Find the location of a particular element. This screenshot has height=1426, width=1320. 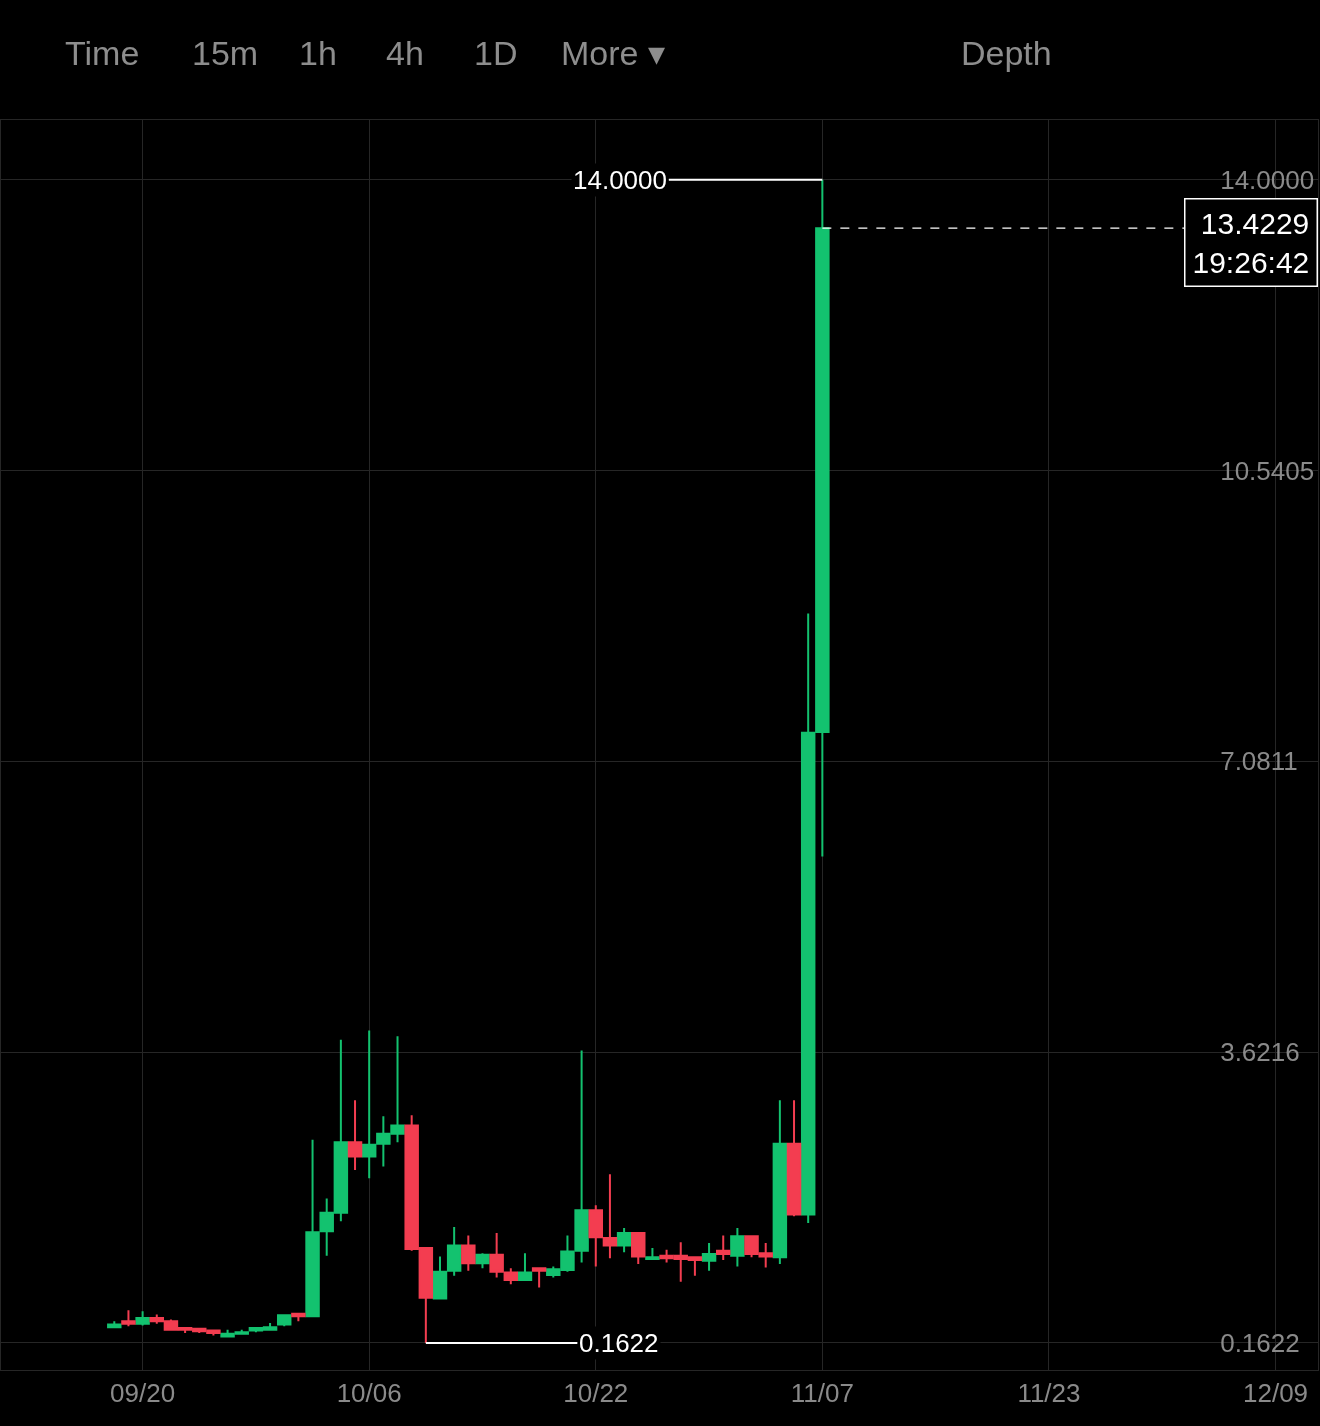

y-tick-label: 10.5405 is located at coordinates (1267, 470).